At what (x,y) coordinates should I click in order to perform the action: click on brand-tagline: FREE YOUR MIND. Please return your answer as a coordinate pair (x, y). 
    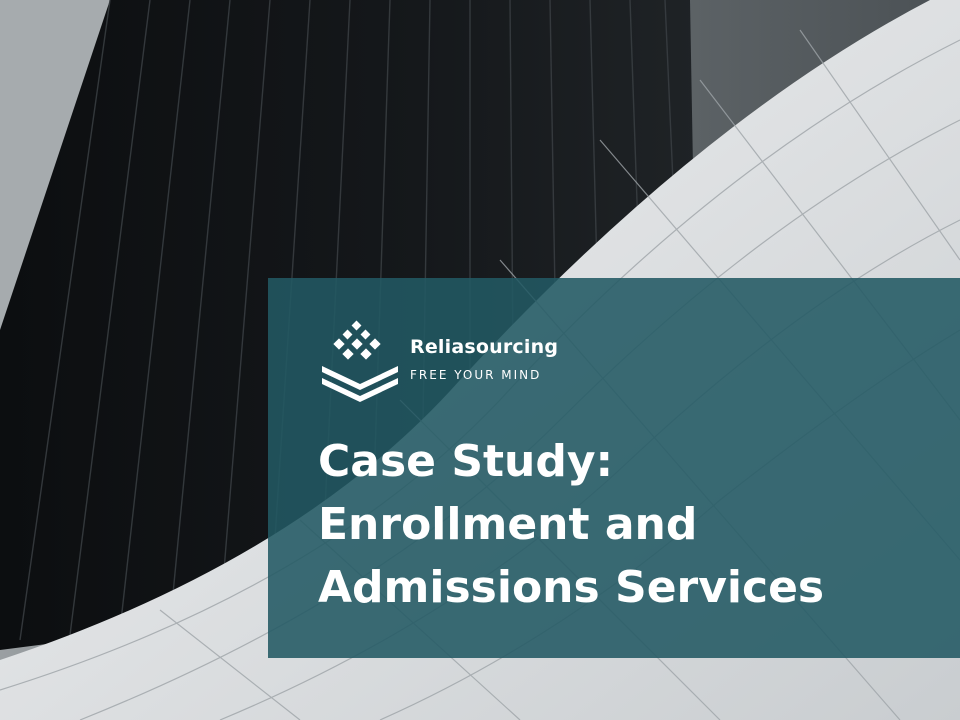
    Looking at the image, I should click on (476, 375).